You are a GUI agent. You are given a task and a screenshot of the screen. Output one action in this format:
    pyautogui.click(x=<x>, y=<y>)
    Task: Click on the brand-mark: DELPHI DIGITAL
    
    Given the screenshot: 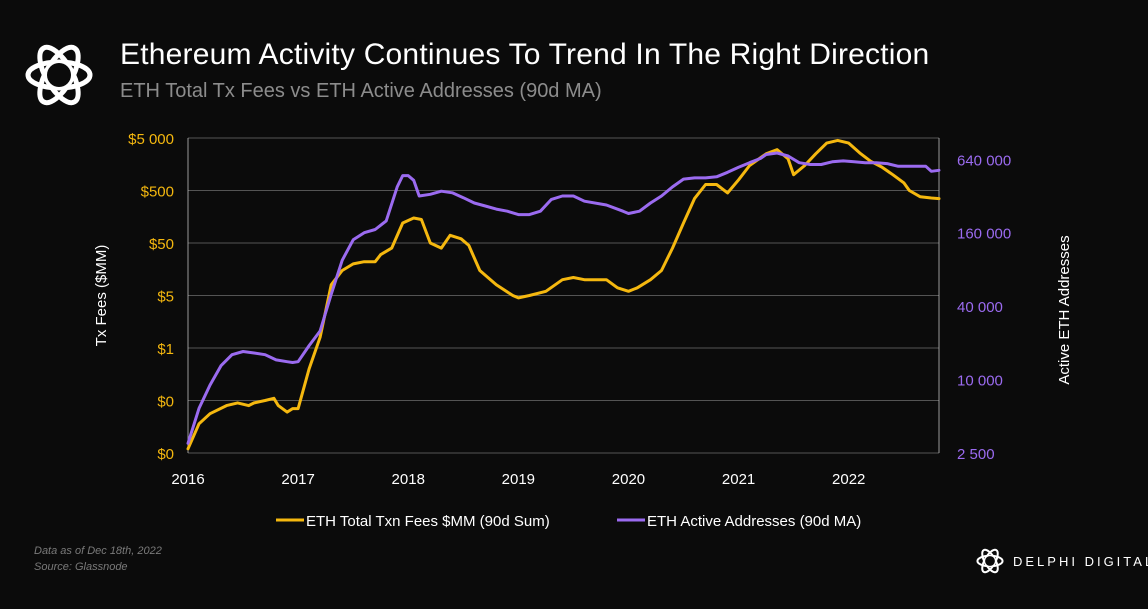 What is the action you would take?
    pyautogui.click(x=1061, y=561)
    